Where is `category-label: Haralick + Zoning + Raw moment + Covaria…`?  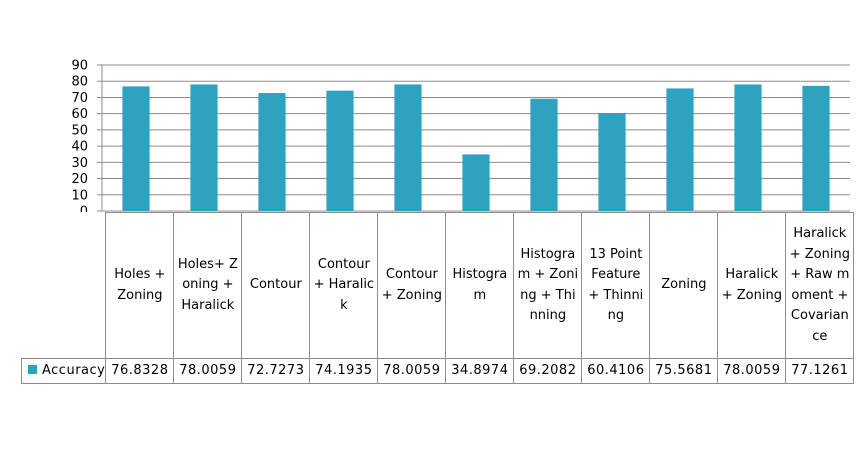 category-label: Haralick + Zoning + Raw moment + Covaria… is located at coordinates (820, 285).